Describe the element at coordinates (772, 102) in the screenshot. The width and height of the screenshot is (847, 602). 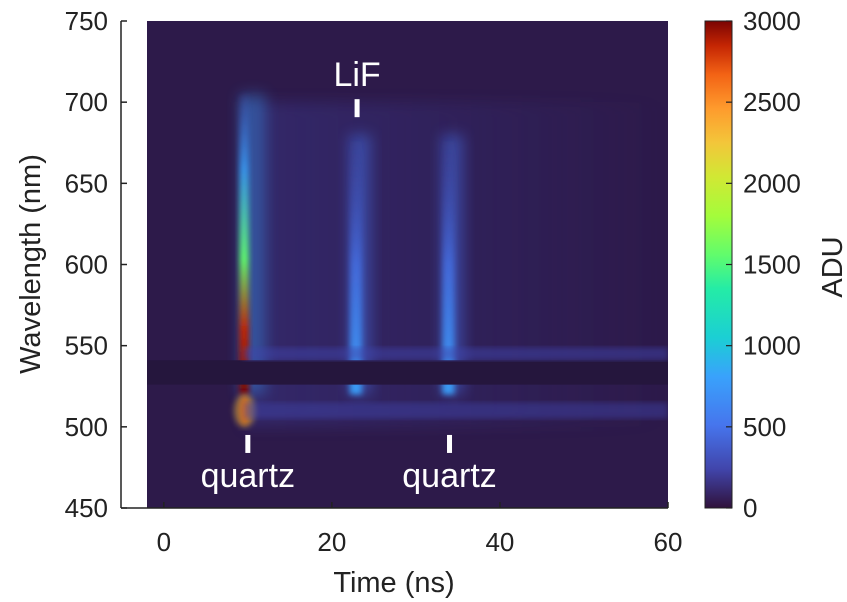
I see `colorbar-tick-label: 2500` at that location.